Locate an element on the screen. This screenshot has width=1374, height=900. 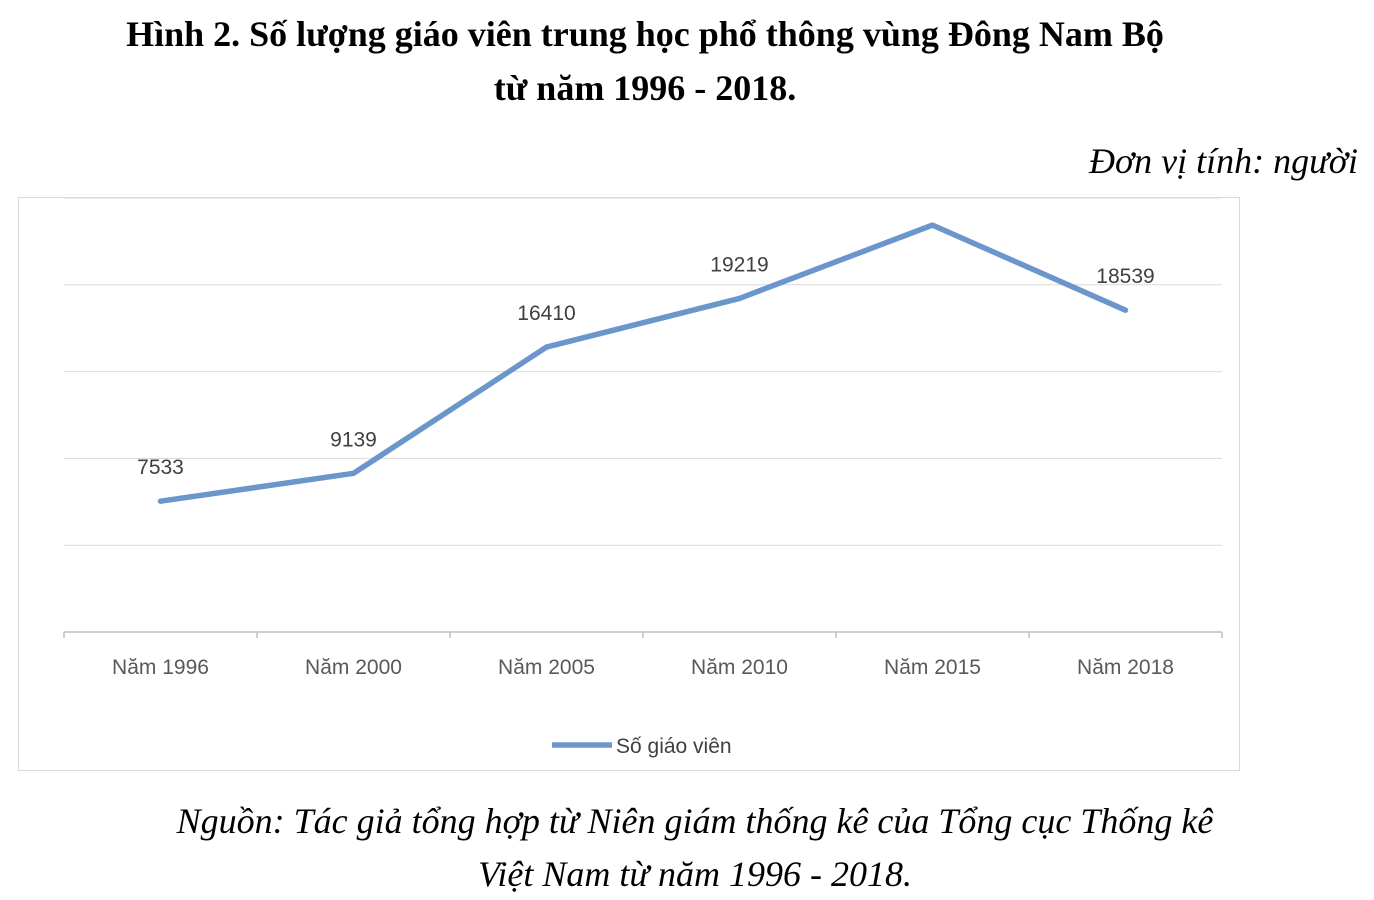
data-label: 16410 is located at coordinates (546, 313).